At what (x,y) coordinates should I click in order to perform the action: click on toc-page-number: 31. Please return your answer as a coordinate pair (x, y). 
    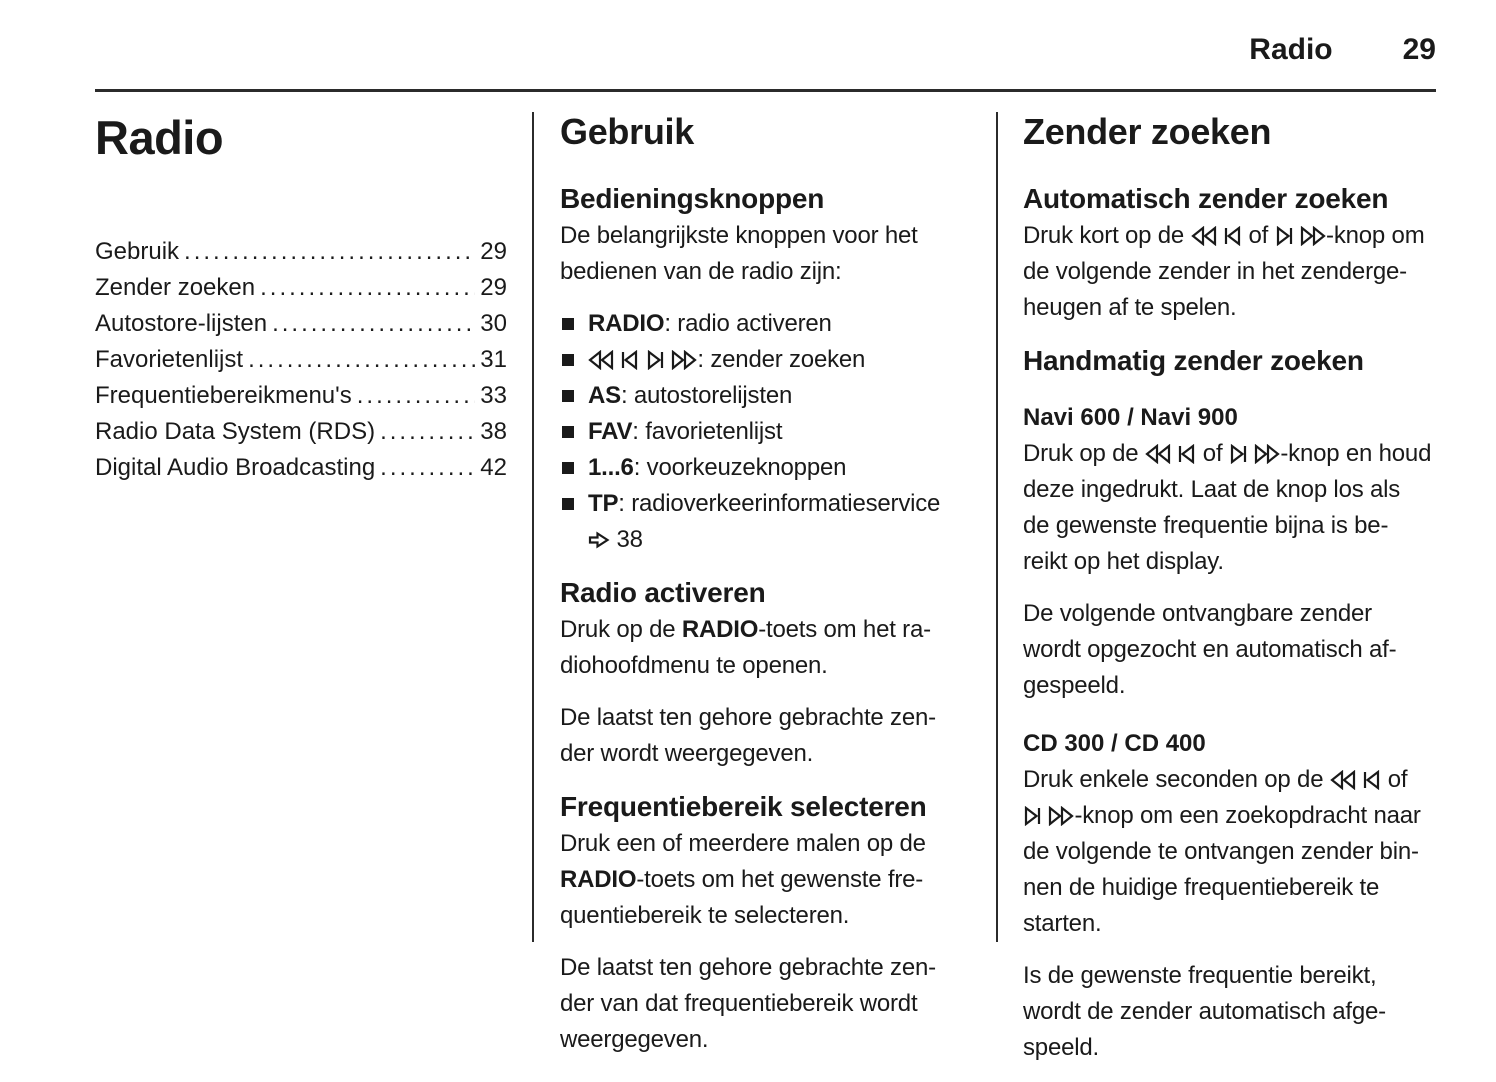
    Looking at the image, I should click on (493, 359).